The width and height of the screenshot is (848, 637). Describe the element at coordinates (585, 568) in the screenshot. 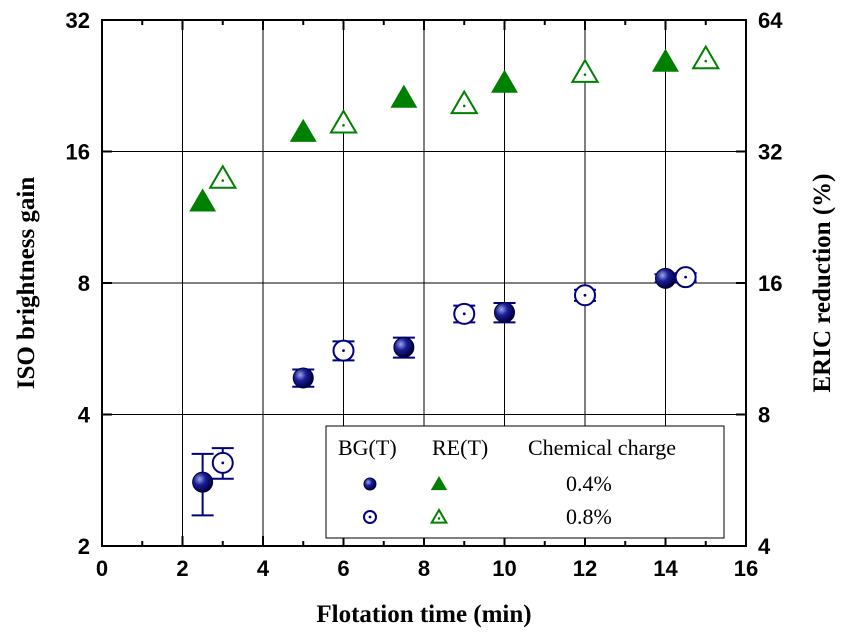

I see `x-tick-label: 12` at that location.